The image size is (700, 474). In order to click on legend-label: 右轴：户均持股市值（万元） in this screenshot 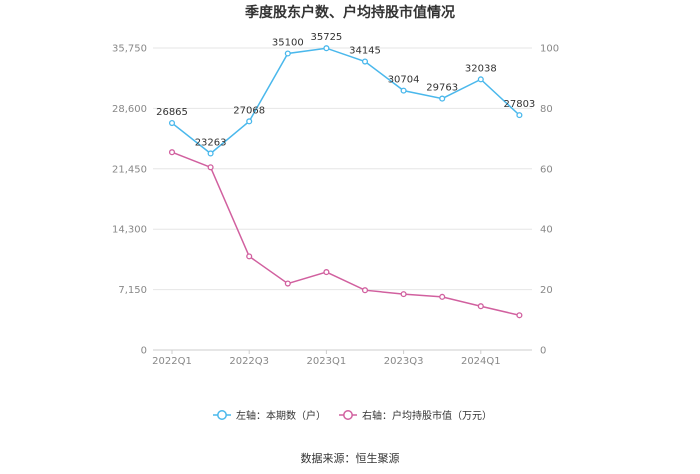, I will do `click(427, 415)`.